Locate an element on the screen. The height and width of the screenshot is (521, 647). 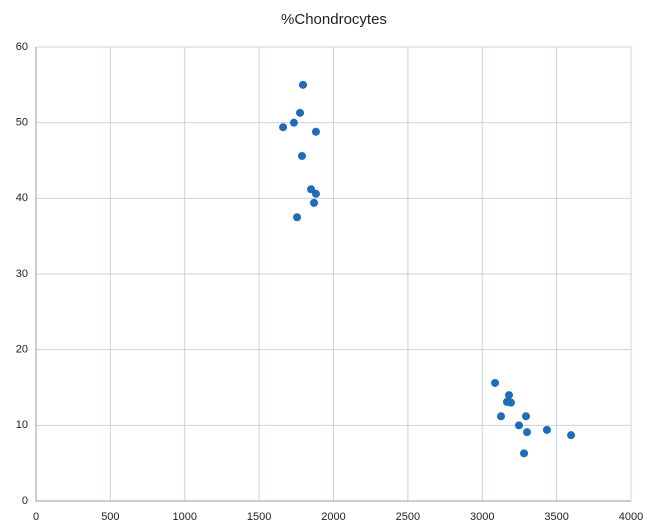
x-tick-label: 2000 is located at coordinates (333, 516).